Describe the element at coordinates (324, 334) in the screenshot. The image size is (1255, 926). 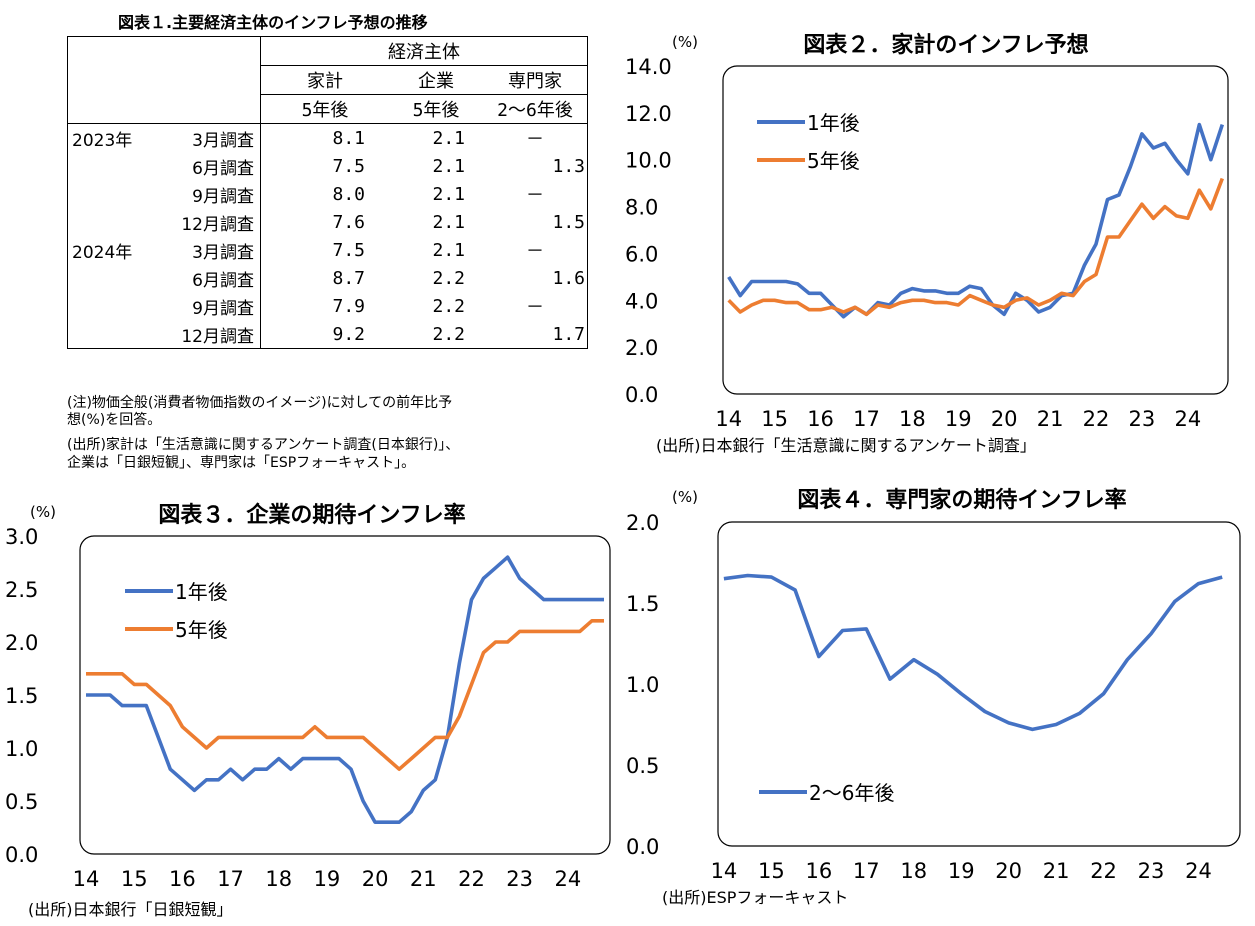
I see `cell-household: 9.2` at that location.